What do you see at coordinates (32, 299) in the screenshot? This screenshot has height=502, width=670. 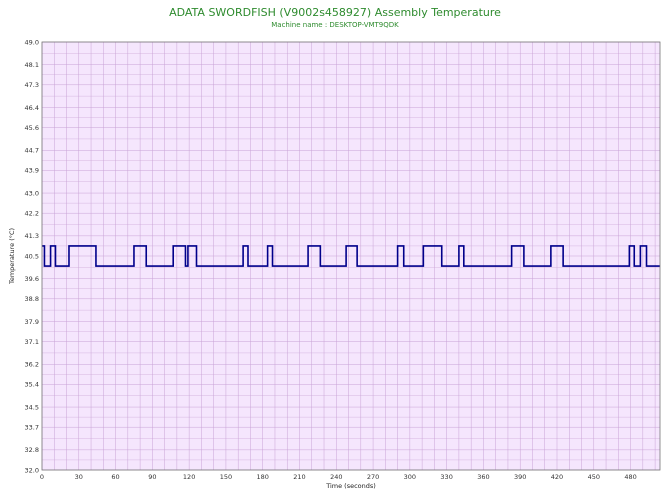 I see `y-tick-label: 38.8` at bounding box center [32, 299].